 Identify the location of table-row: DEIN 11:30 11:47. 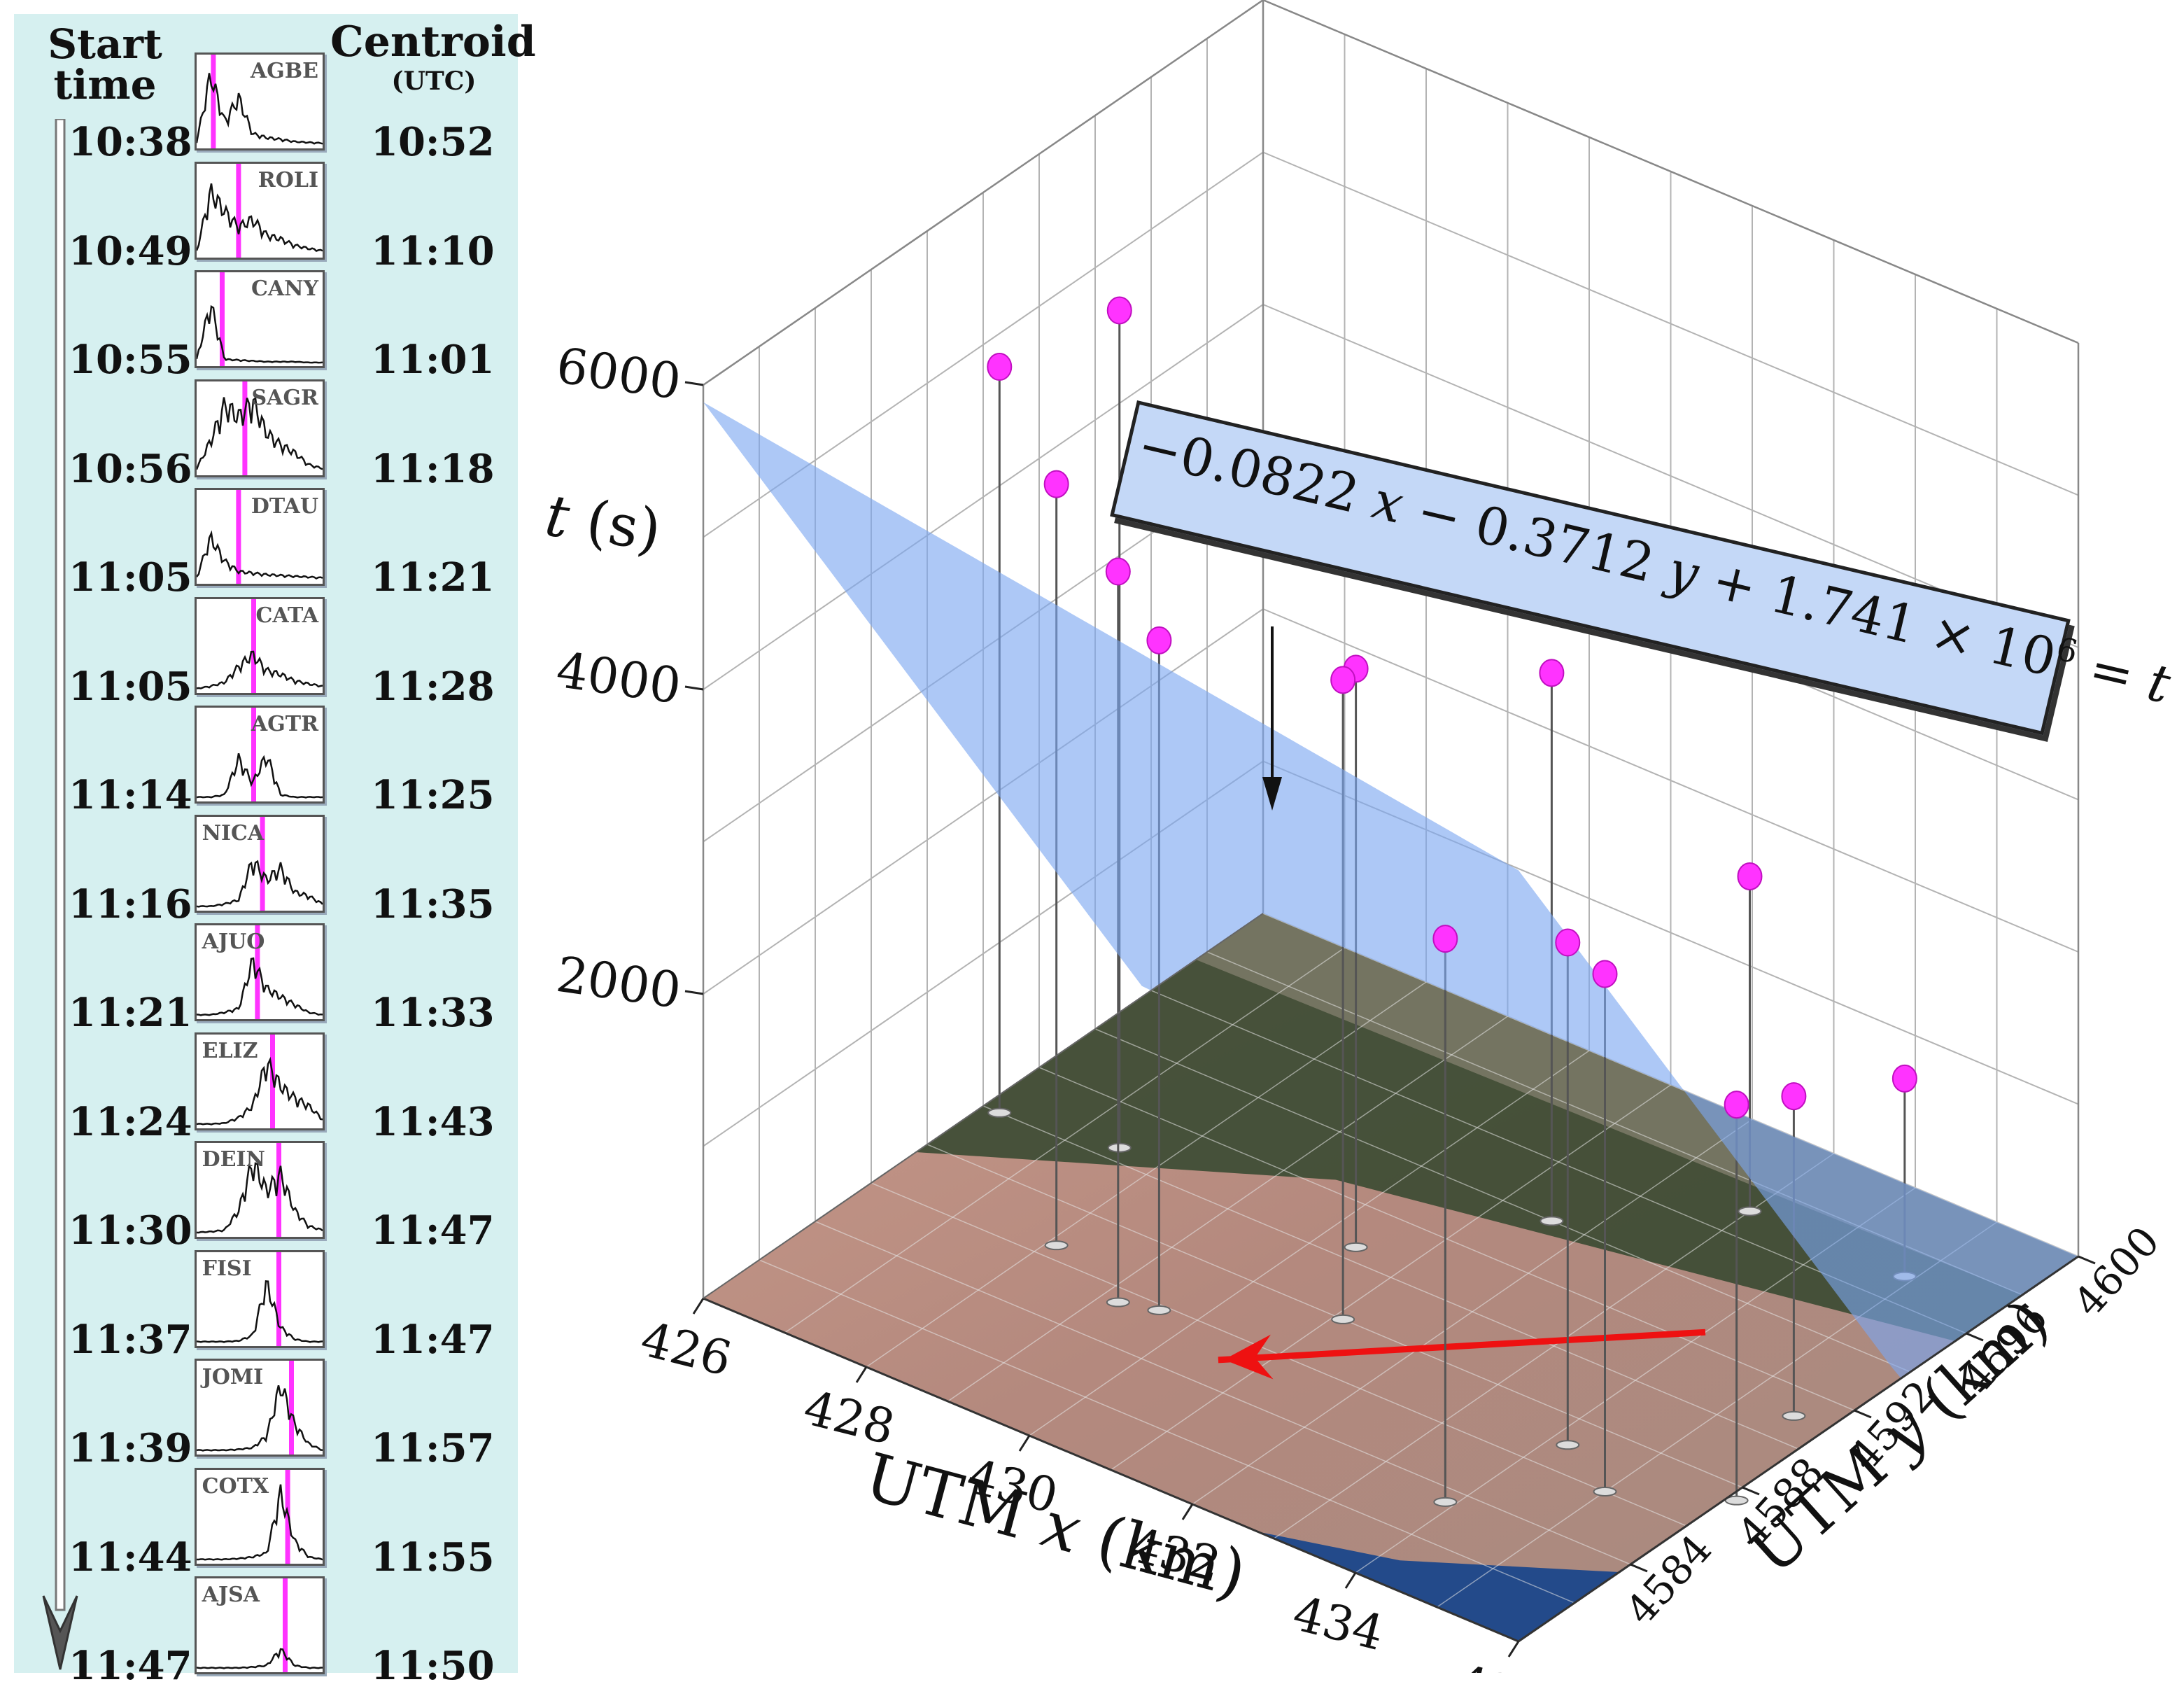
(266, 1197).